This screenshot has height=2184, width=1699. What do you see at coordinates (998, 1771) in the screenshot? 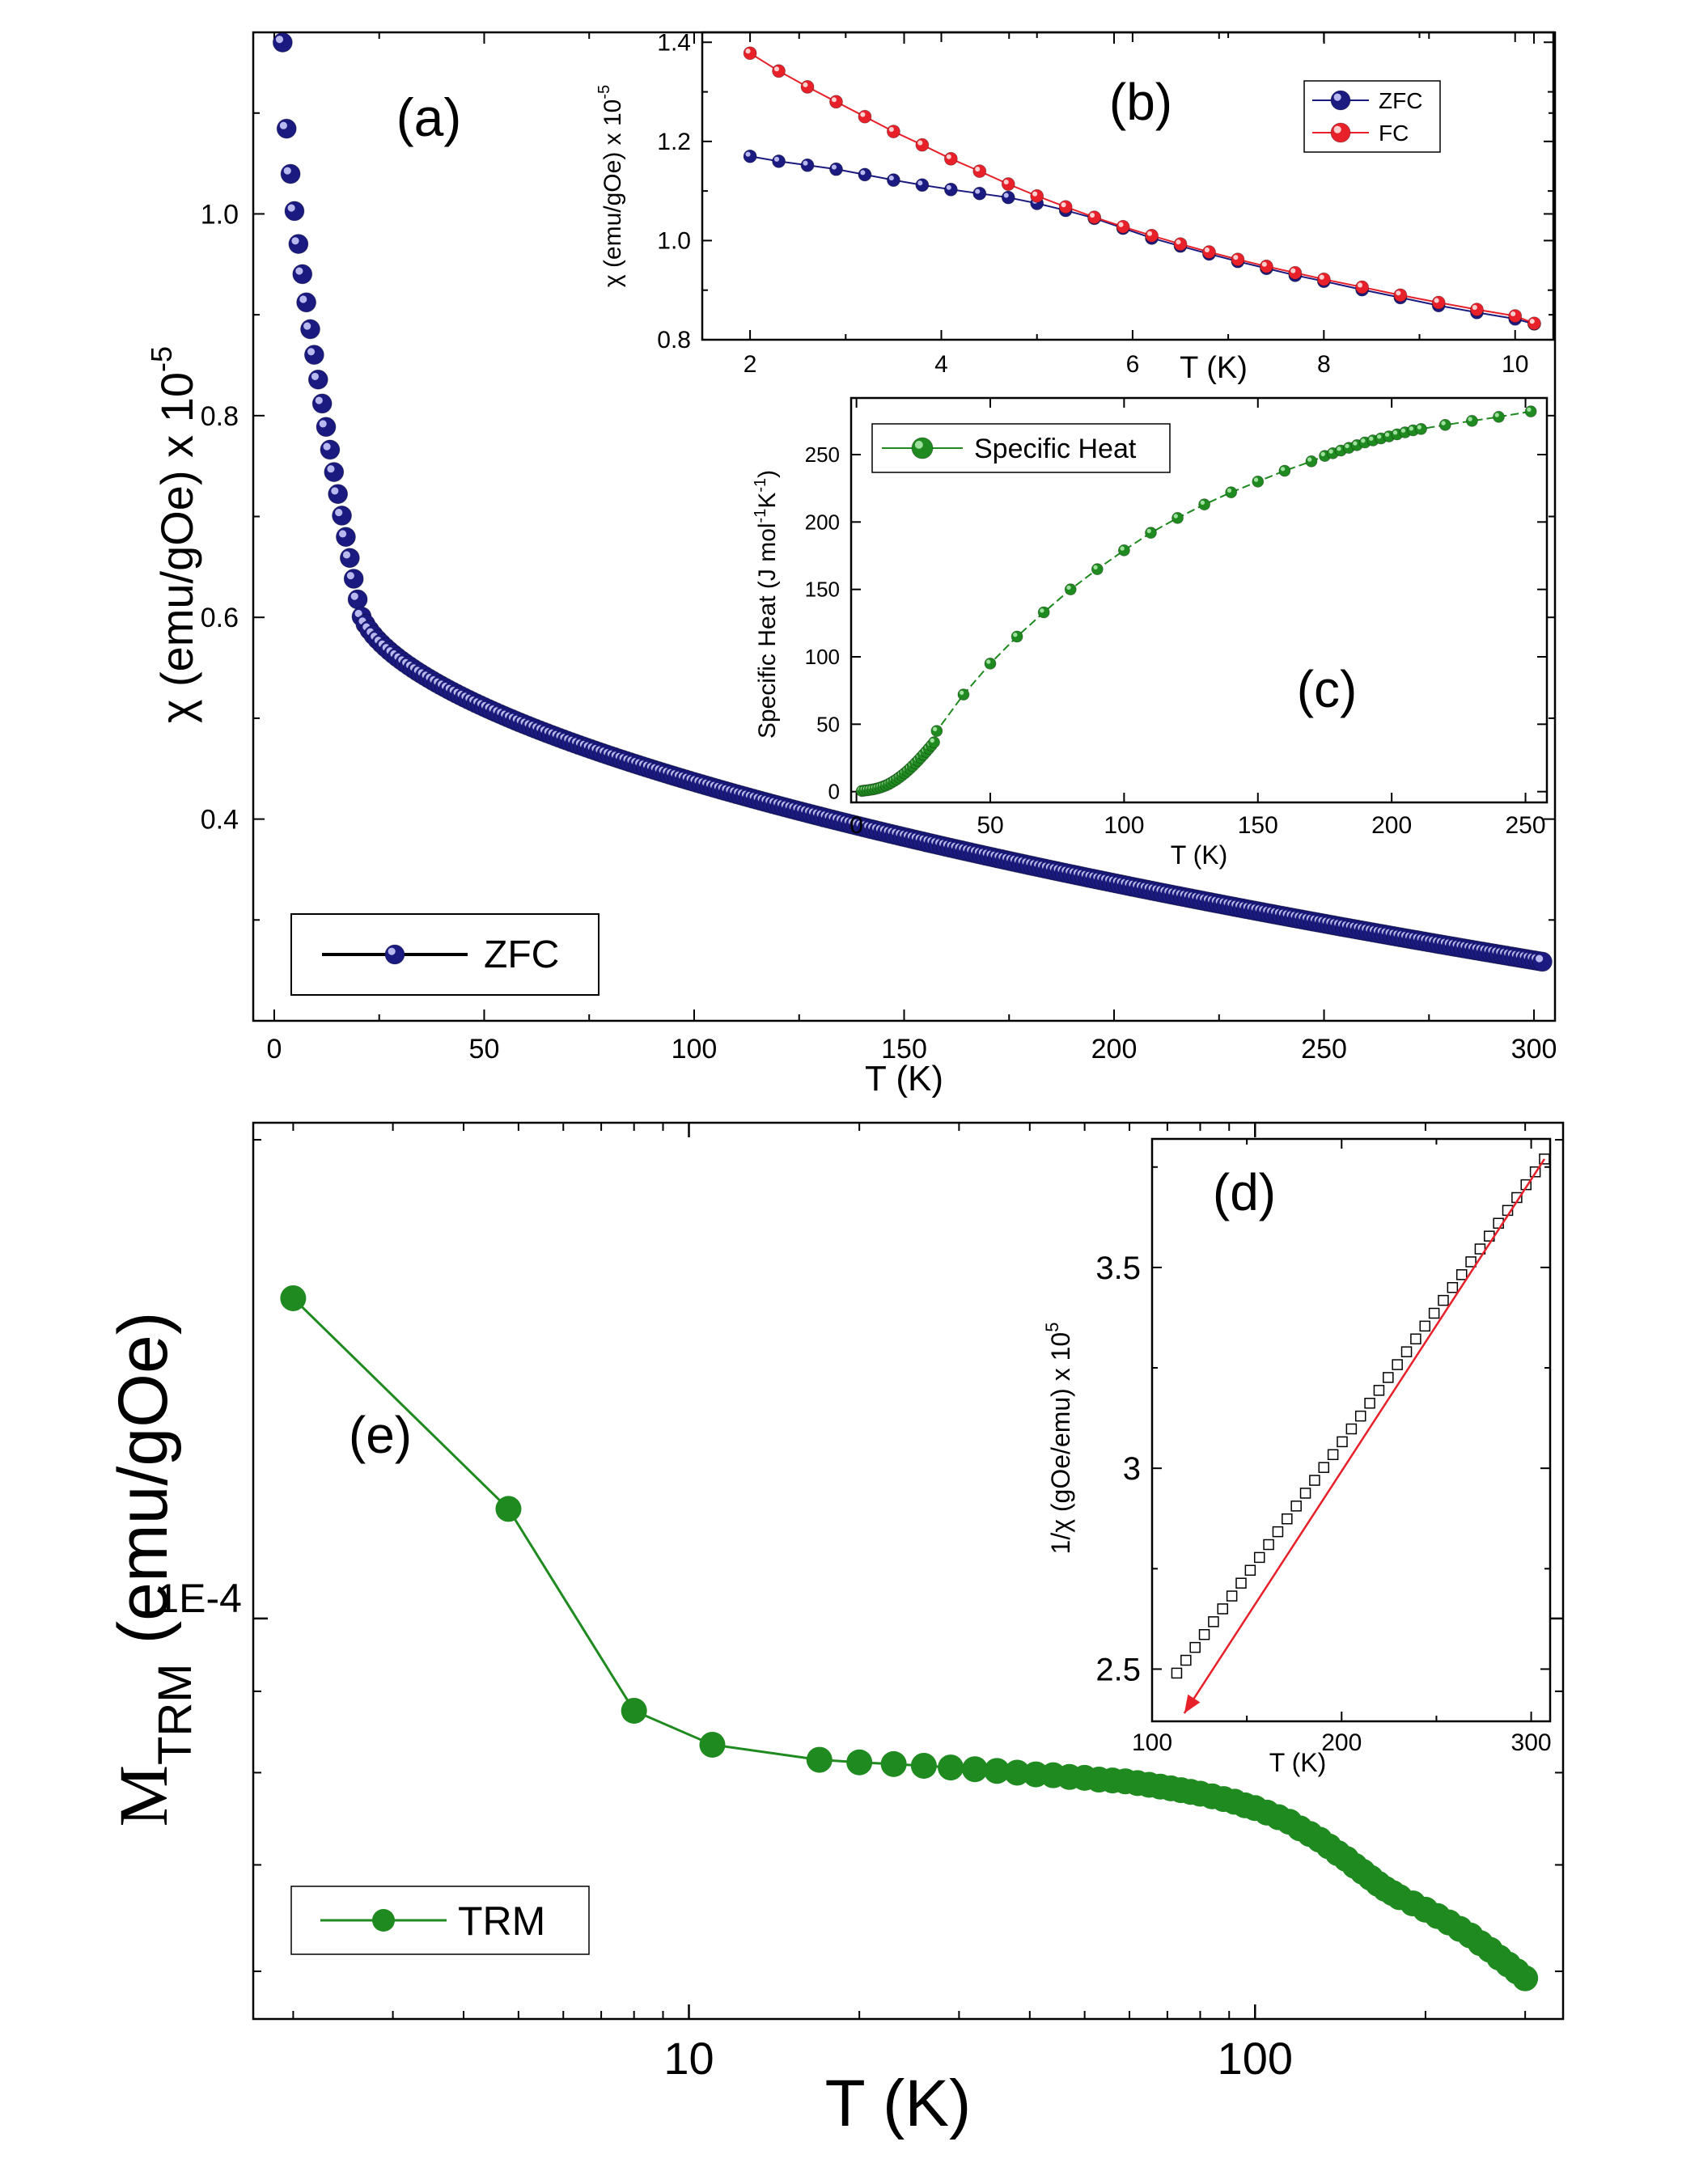
I see `panel-e-point` at bounding box center [998, 1771].